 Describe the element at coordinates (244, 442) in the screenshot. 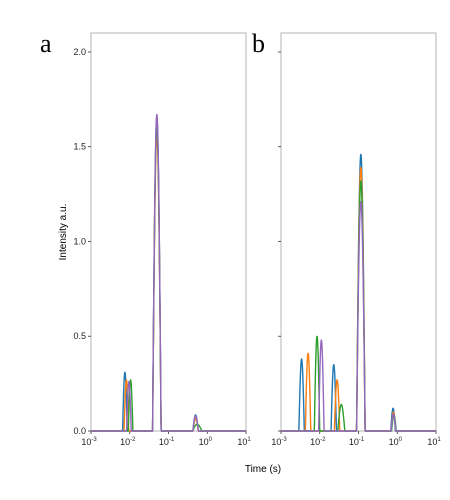

I see `panel-a-x-tick-label: 101` at that location.